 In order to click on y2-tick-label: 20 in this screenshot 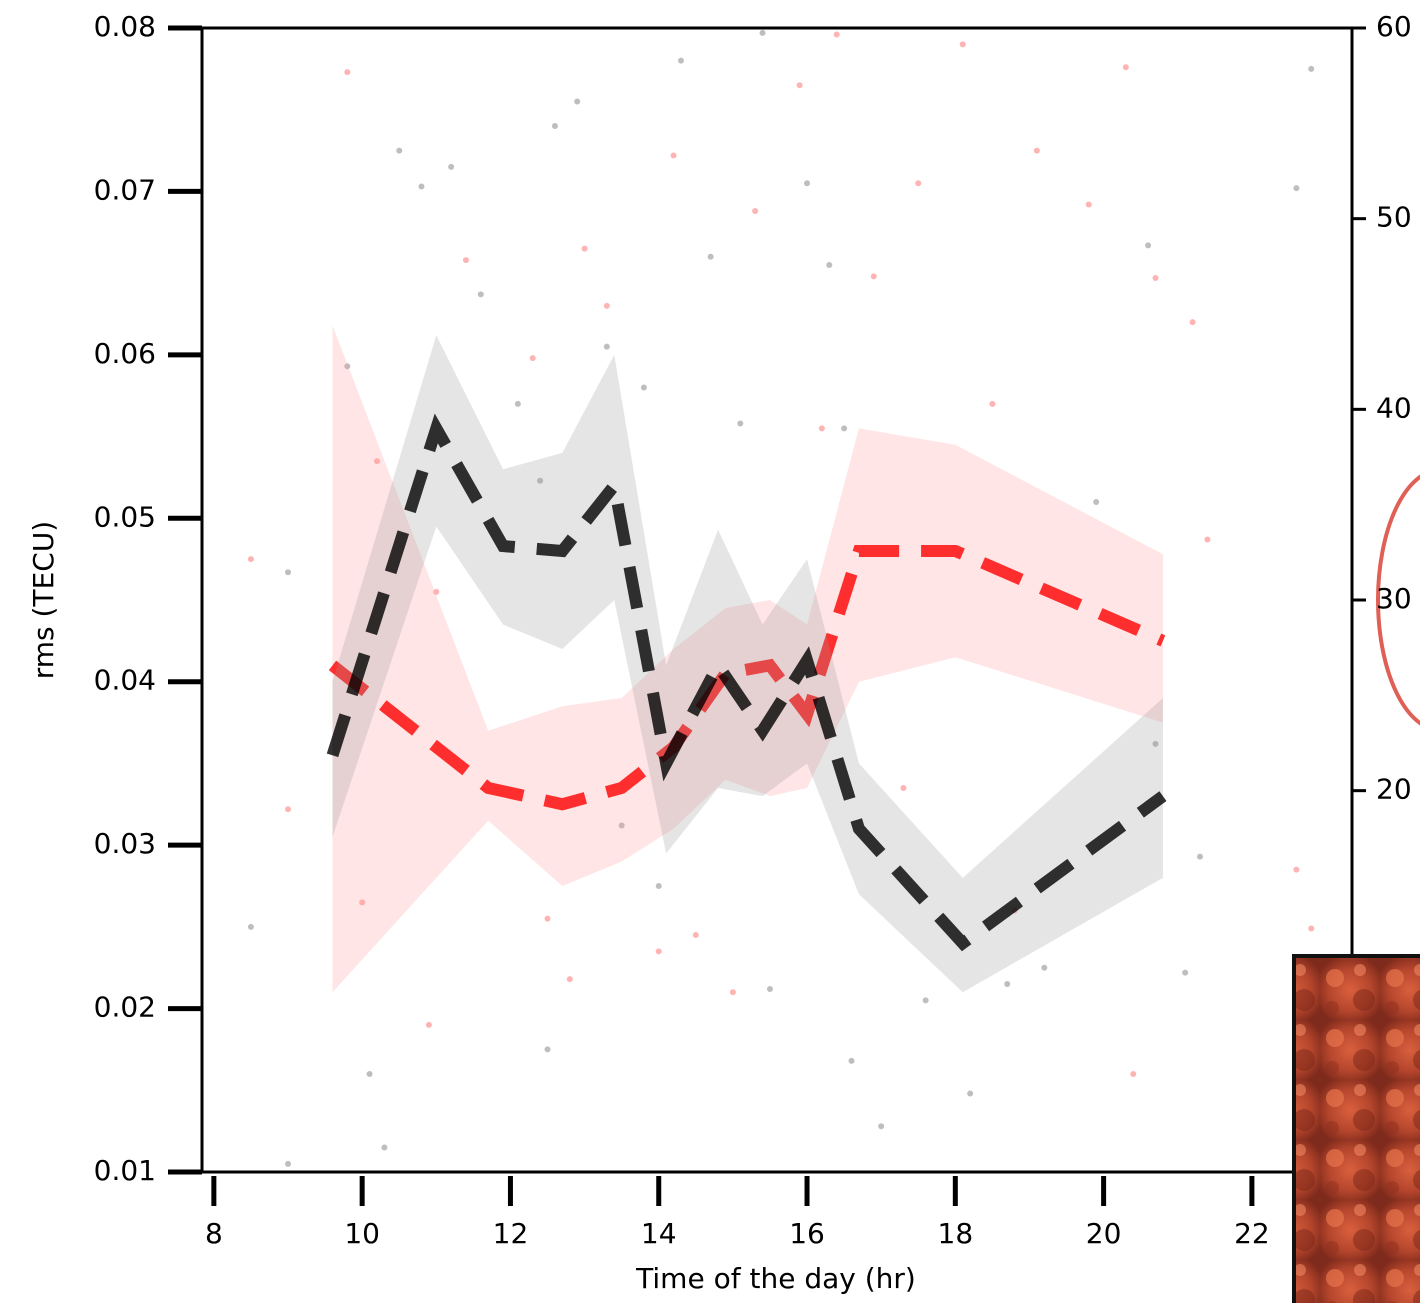, I will do `click(1394, 789)`.